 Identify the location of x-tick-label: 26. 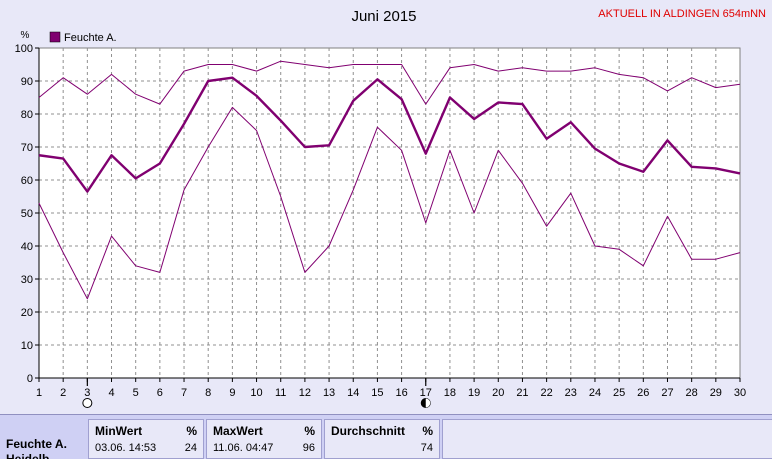
(643, 393).